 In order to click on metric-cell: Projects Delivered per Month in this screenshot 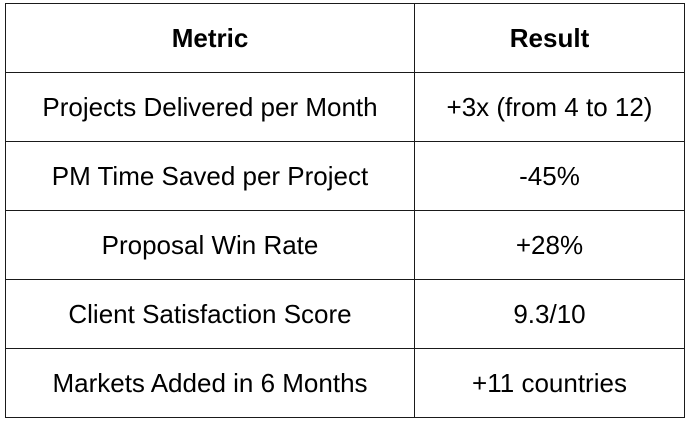, I will do `click(210, 107)`.